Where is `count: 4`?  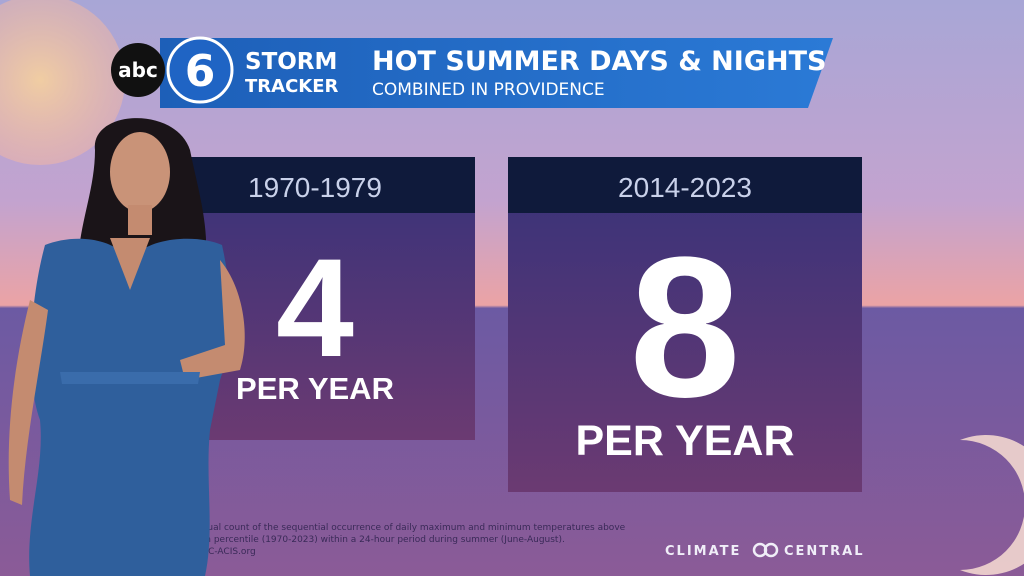 count: 4 is located at coordinates (315, 307).